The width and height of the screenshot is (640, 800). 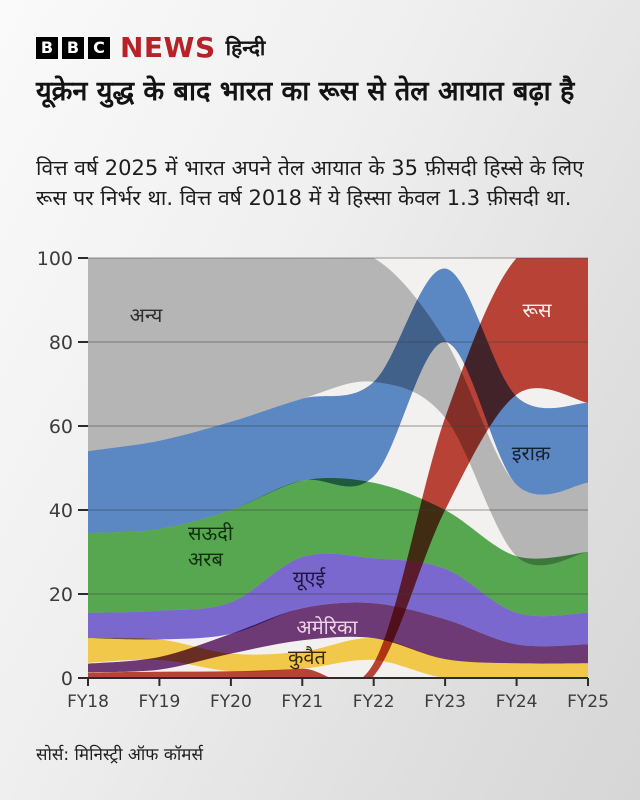 I want to click on bbc-news-logo: B B C NEWS हिन्दी, so click(x=150, y=47).